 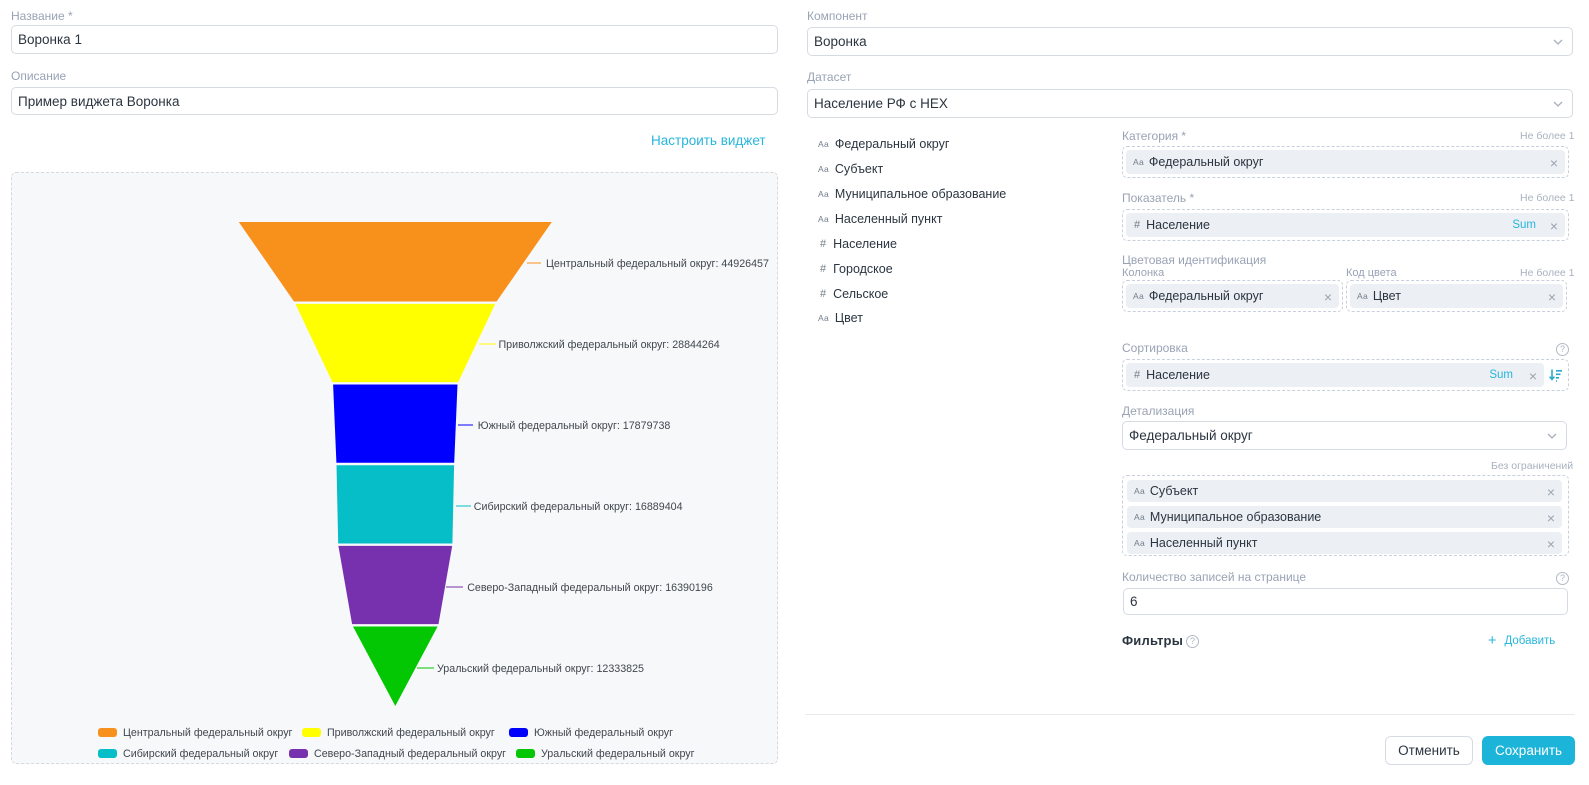 I want to click on svg-text:Приволжский федеральный округ:: Приволжский федеральный округ: 28844264, so click(x=609, y=345).